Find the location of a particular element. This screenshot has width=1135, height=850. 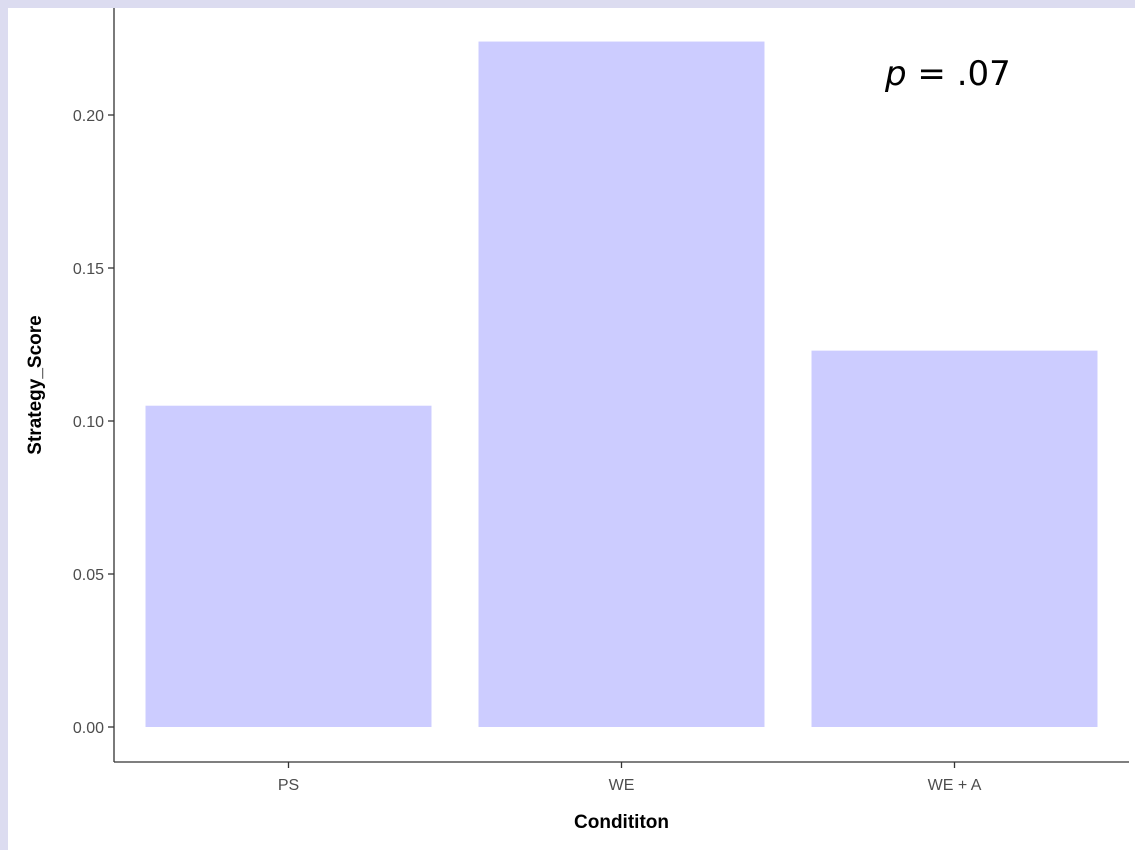

bar-ps is located at coordinates (288, 566).